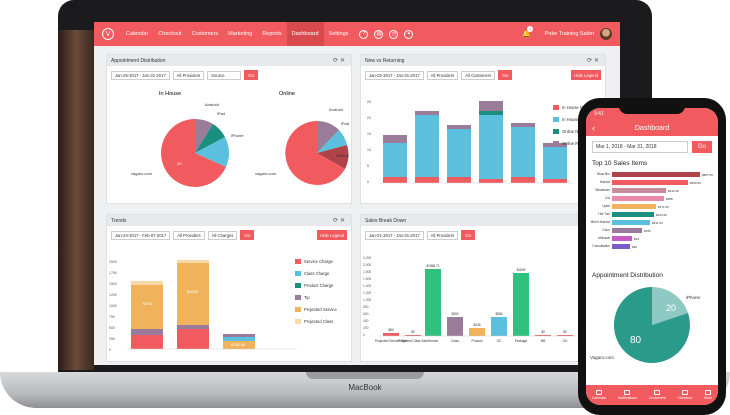 The image size is (730, 415). I want to click on nav-marketing: Marketing, so click(240, 34).